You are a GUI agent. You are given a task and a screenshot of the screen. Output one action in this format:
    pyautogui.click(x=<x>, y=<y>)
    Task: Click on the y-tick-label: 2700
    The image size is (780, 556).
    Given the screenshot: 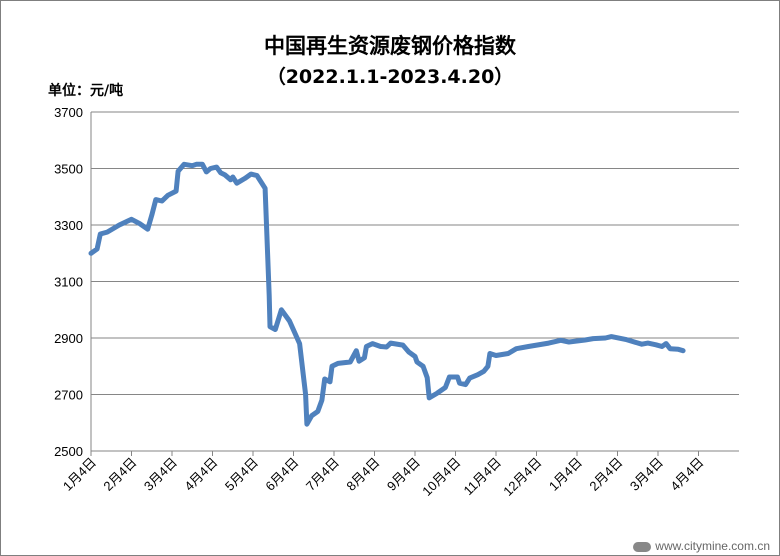 What is the action you would take?
    pyautogui.click(x=68, y=395)
    